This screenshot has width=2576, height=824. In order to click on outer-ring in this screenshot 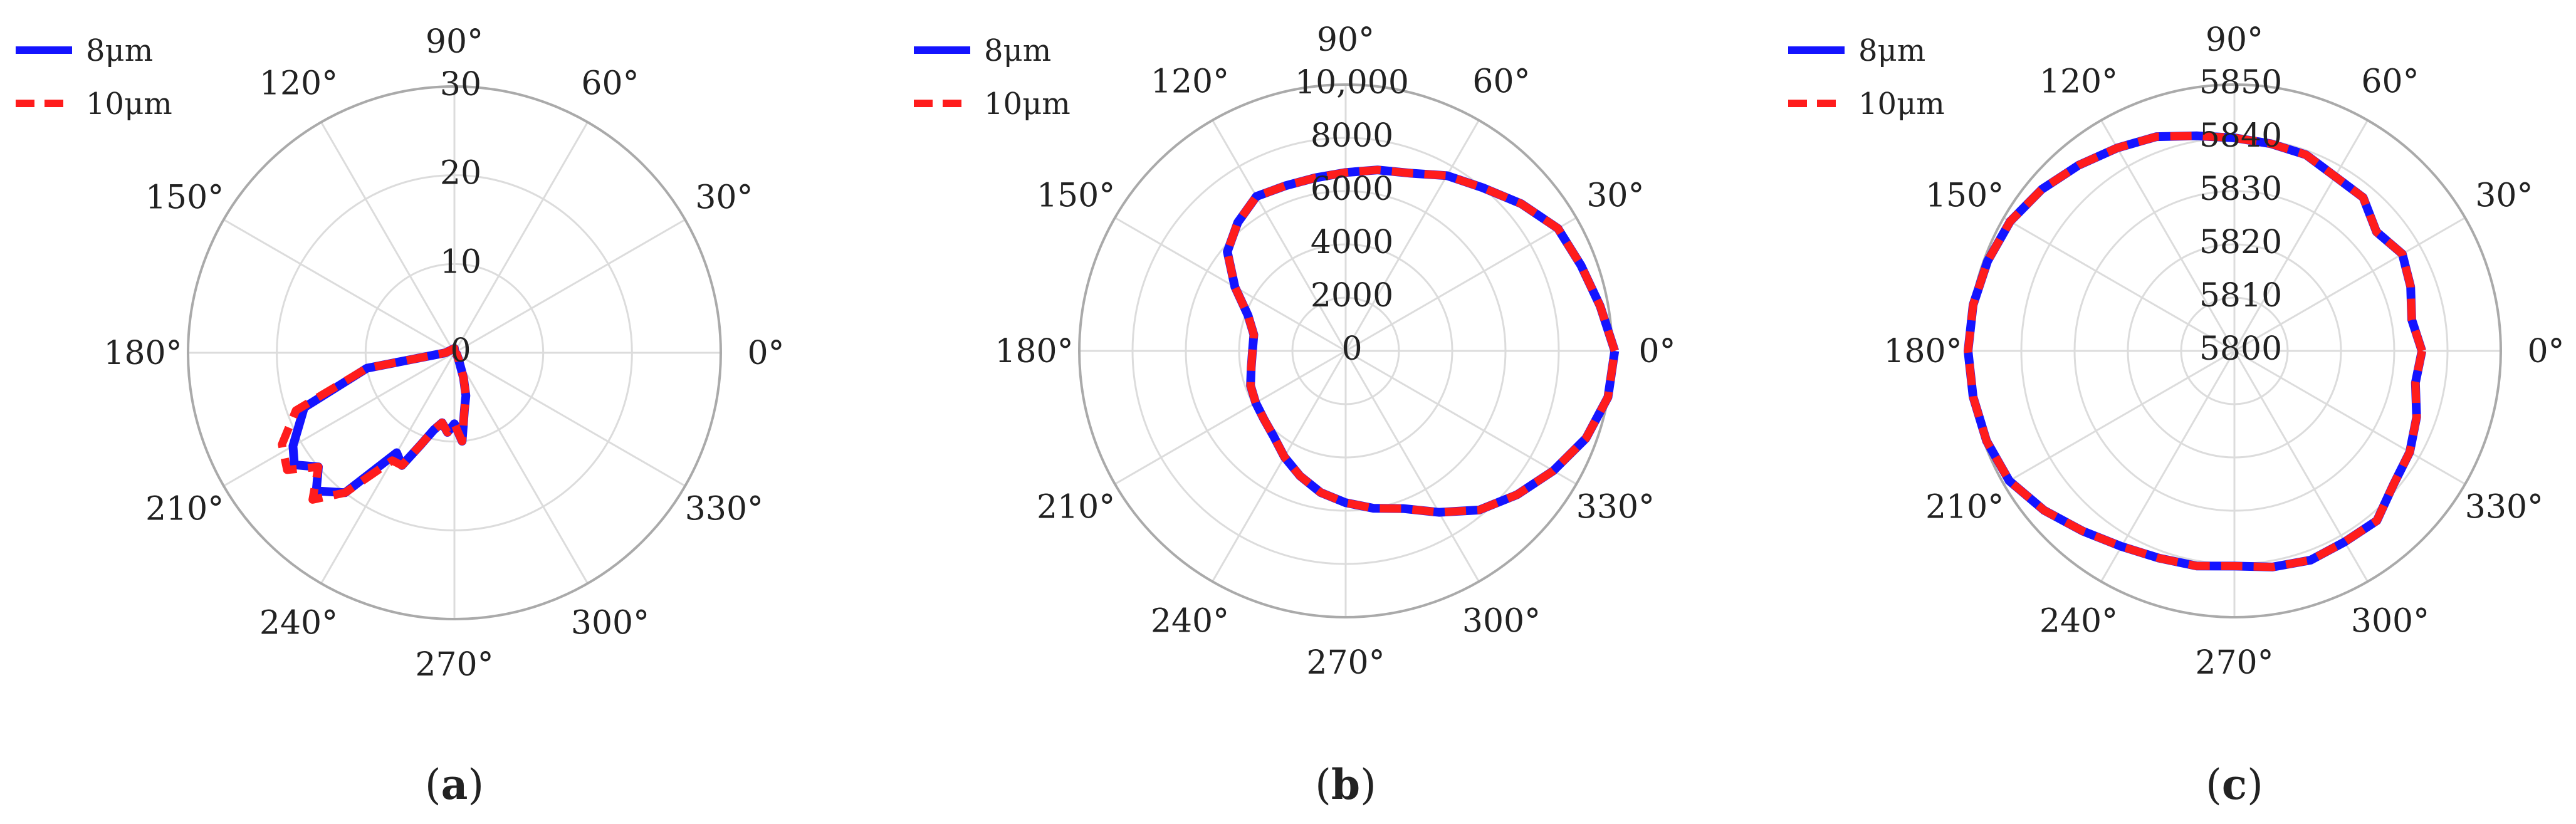, I will do `click(454, 352)`.